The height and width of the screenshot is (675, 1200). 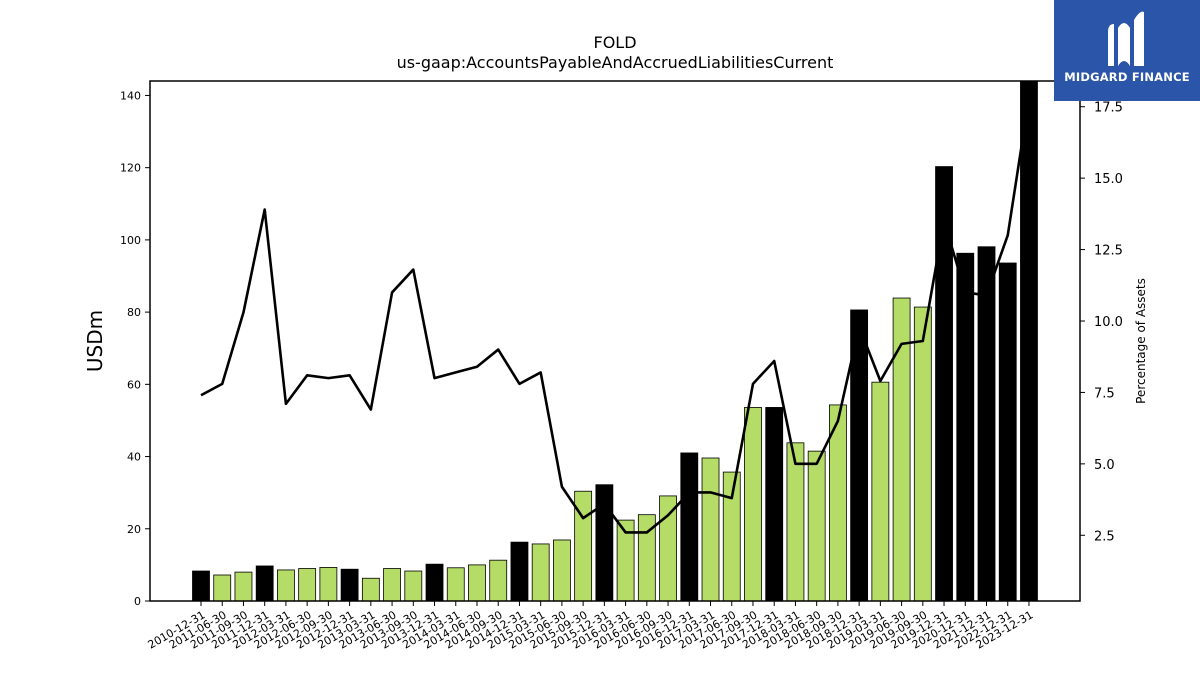 I want to click on y-axis-label: USDm, so click(x=95, y=341).